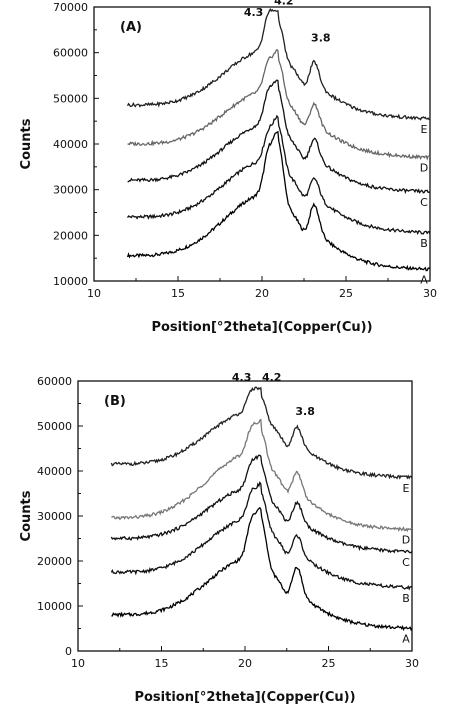  I want to click on y-tick-label: 70000, so click(70, 7).